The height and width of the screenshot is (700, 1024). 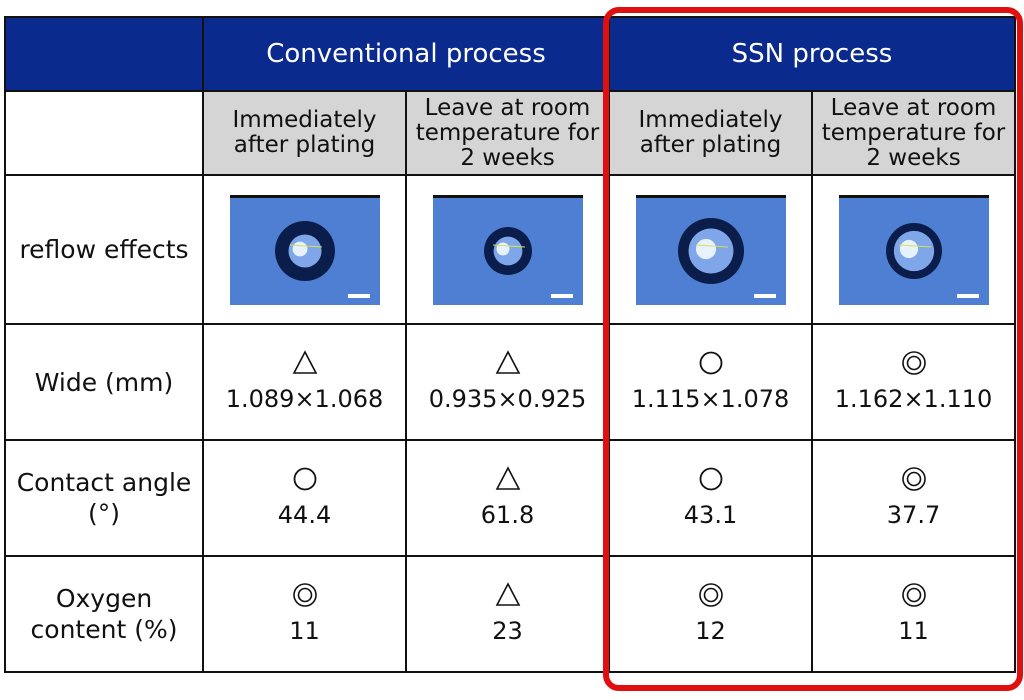 I want to click on wide-cell: 0.935×0.925, so click(x=507, y=382).